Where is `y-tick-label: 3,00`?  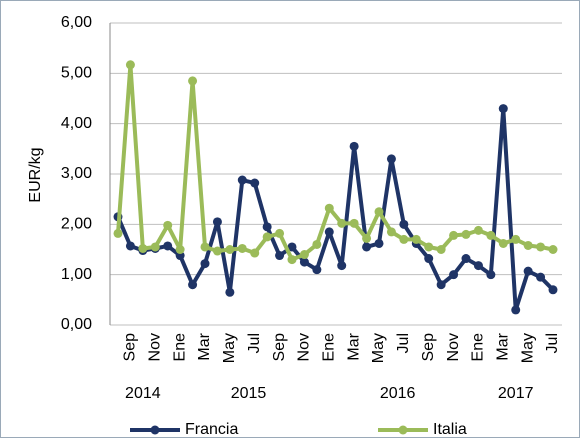
y-tick-label: 3,00 is located at coordinates (76, 173).